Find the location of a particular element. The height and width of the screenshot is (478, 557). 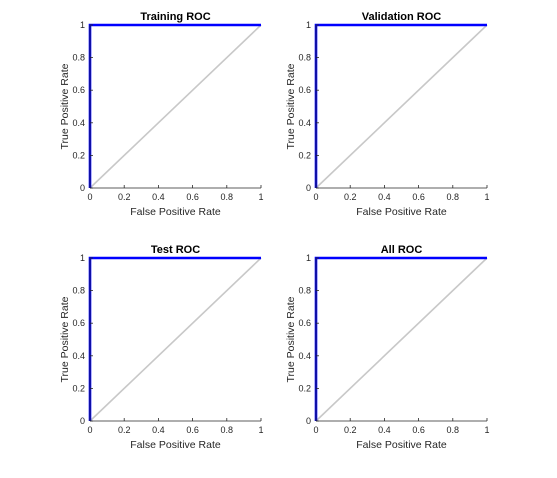

chart-title: All ROC is located at coordinates (402, 250).